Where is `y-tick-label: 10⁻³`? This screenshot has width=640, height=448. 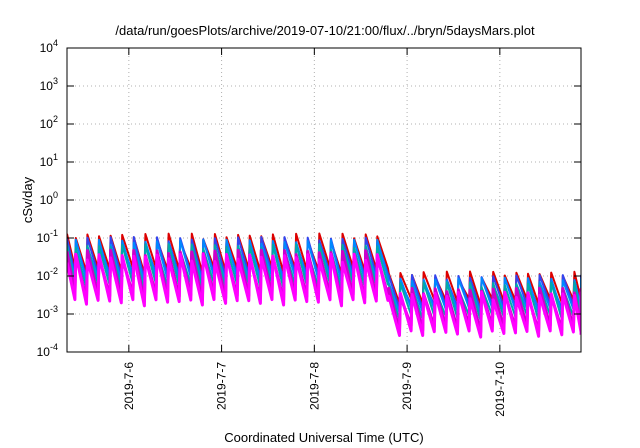 y-tick-label: 10⁻³ is located at coordinates (47, 312).